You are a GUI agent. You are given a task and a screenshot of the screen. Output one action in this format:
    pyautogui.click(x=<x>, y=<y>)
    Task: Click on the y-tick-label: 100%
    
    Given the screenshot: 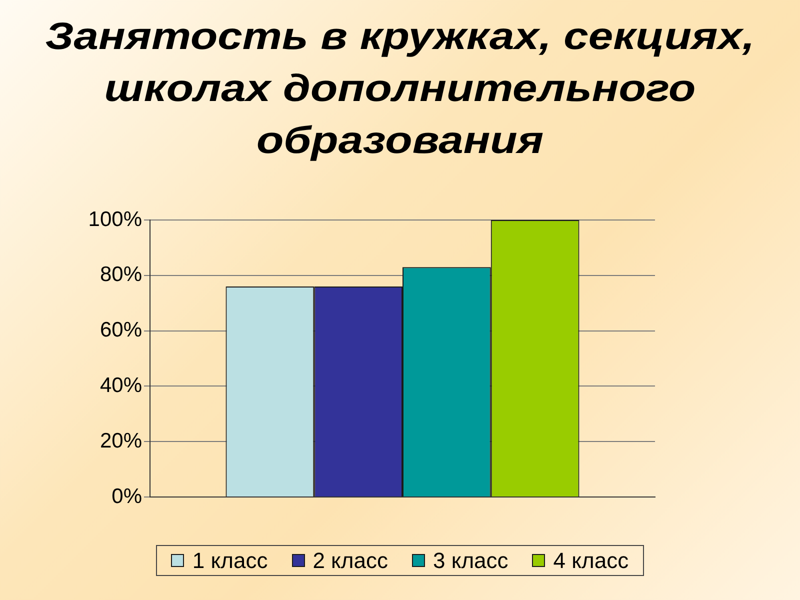 What is the action you would take?
    pyautogui.click(x=115, y=219)
    